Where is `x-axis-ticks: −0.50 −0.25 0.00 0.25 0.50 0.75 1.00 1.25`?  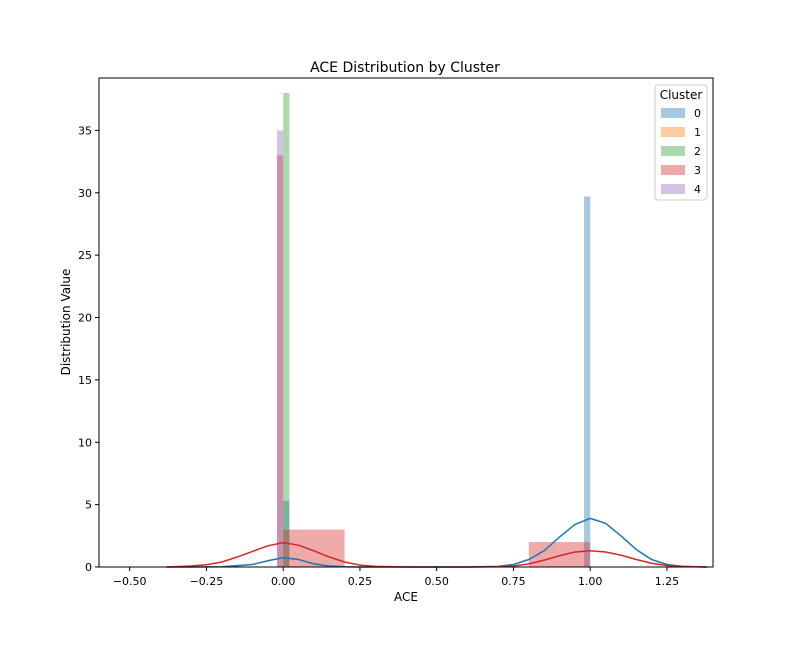 x-axis-ticks: −0.50 −0.25 0.00 0.25 0.50 0.75 1.00 1.25 is located at coordinates (396, 577).